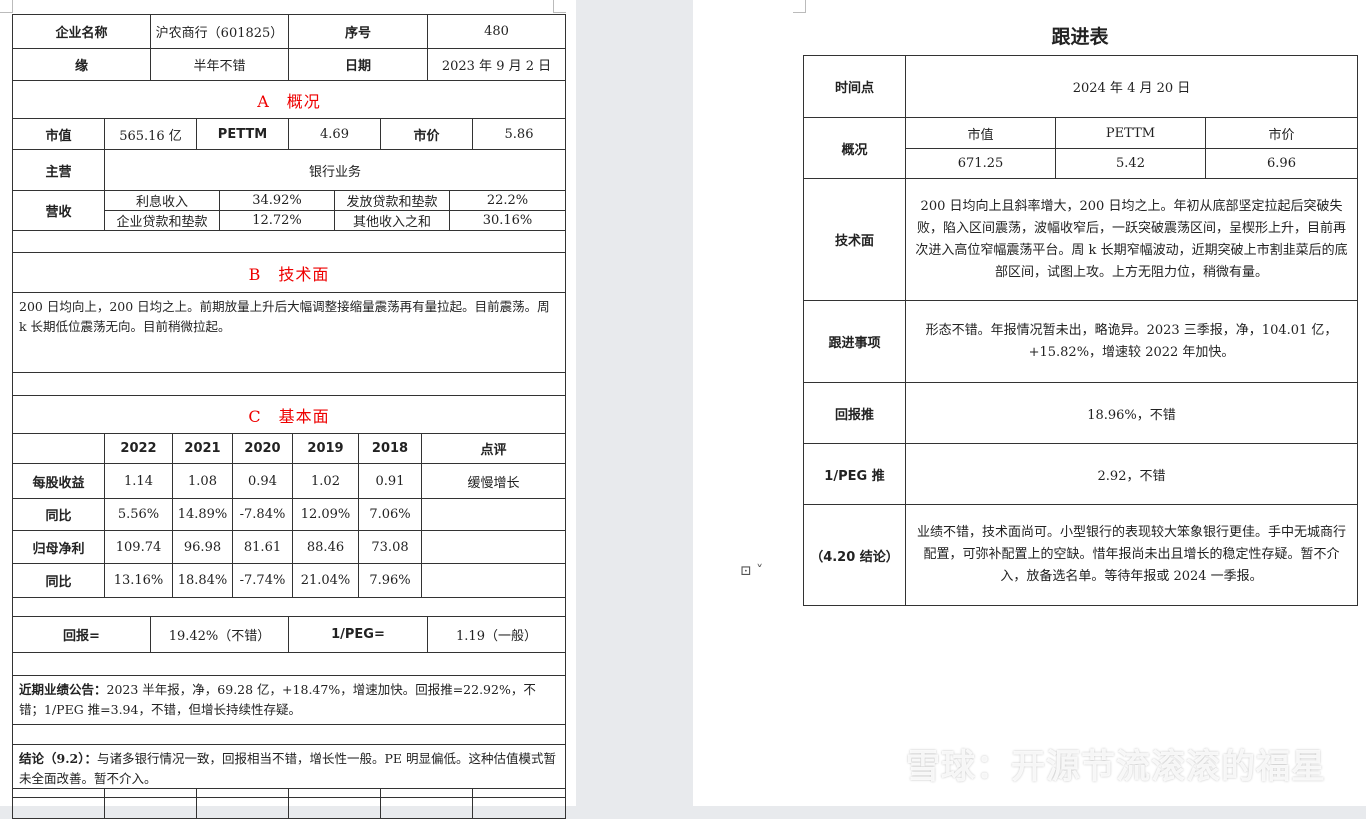 The image size is (1366, 819). I want to click on table-row: 每股收益 1.14 1.08 0.94 1.02 0.91 缓慢增长, so click(289, 481).